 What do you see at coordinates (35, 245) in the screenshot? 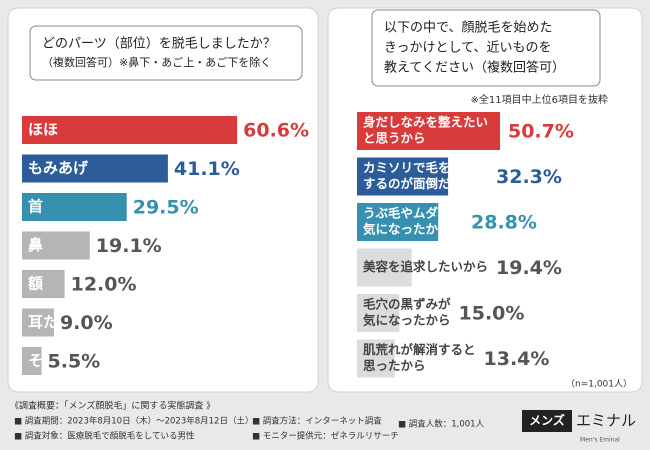
I see `category-label: 鼻` at bounding box center [35, 245].